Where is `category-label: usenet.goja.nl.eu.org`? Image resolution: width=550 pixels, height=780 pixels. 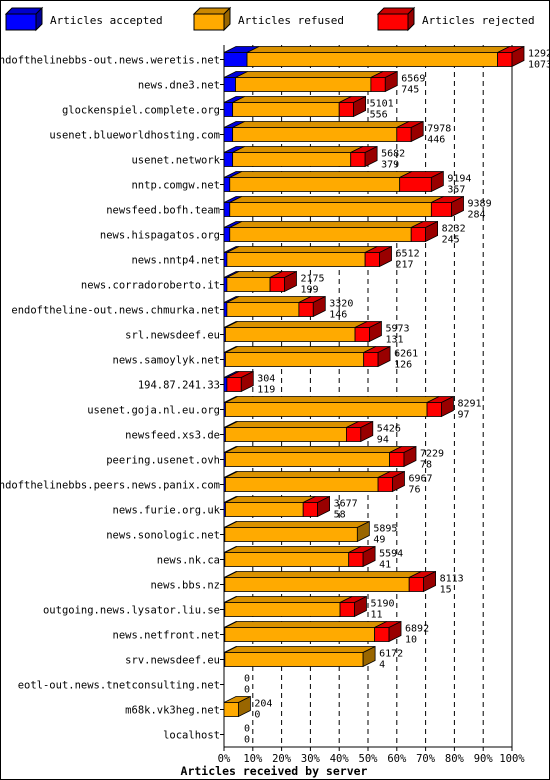 category-label: usenet.goja.nl.eu.org is located at coordinates (153, 411).